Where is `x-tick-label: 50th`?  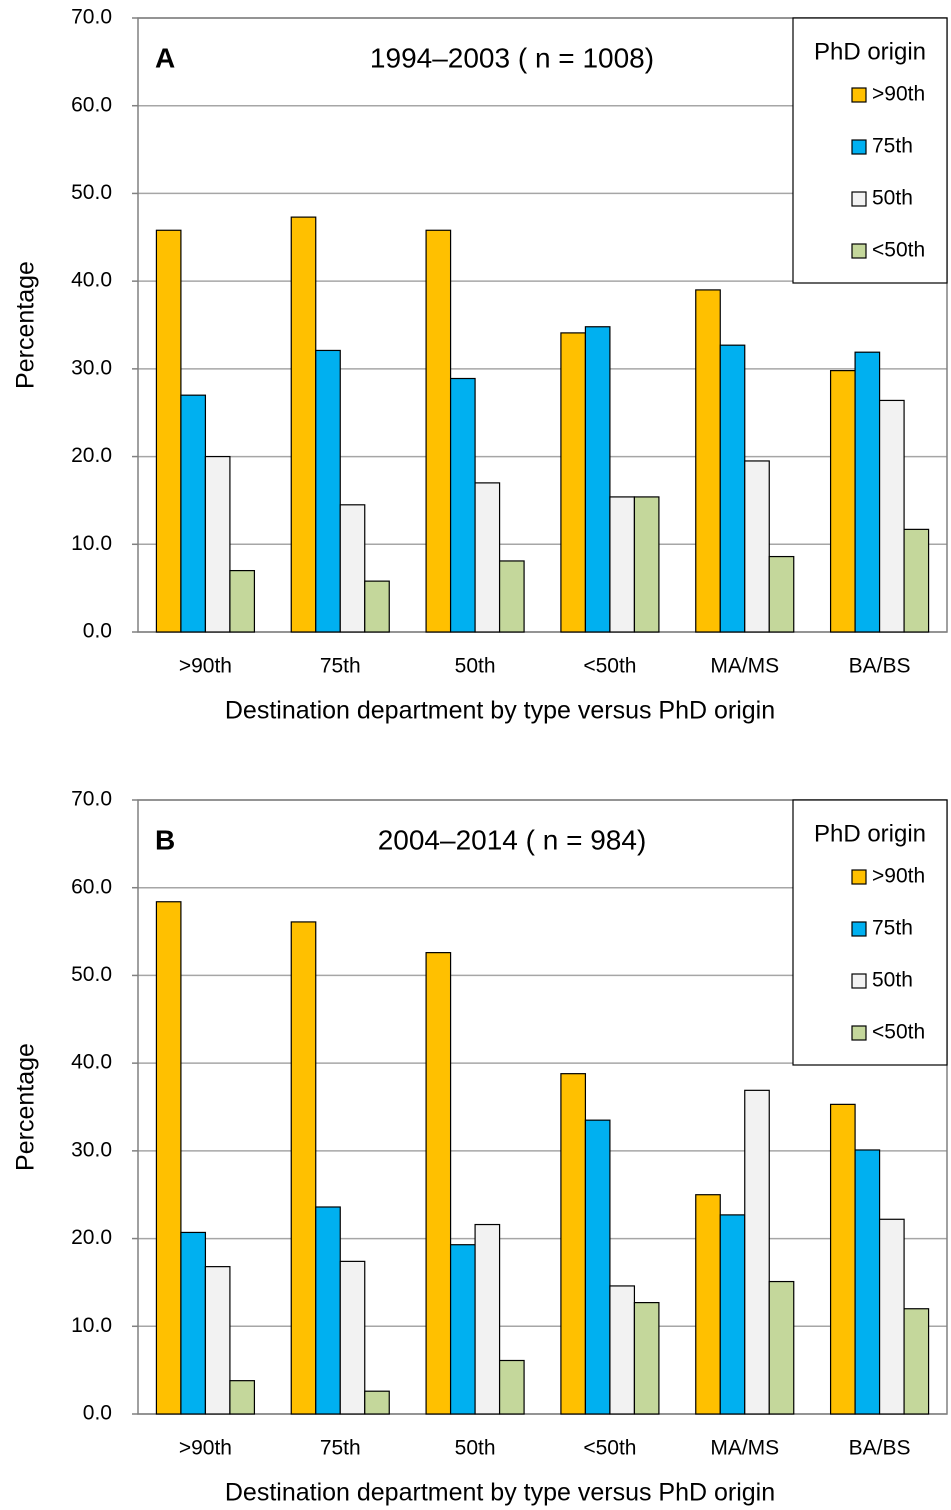 x-tick-label: 50th is located at coordinates (475, 666).